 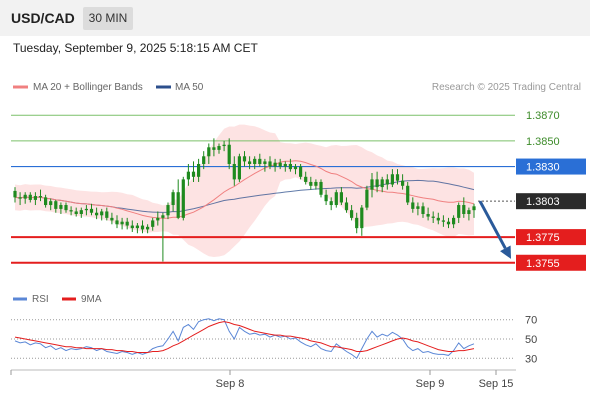 What do you see at coordinates (295, 18) in the screenshot?
I see `header-bar: USD/CAD 30 MIN` at bounding box center [295, 18].